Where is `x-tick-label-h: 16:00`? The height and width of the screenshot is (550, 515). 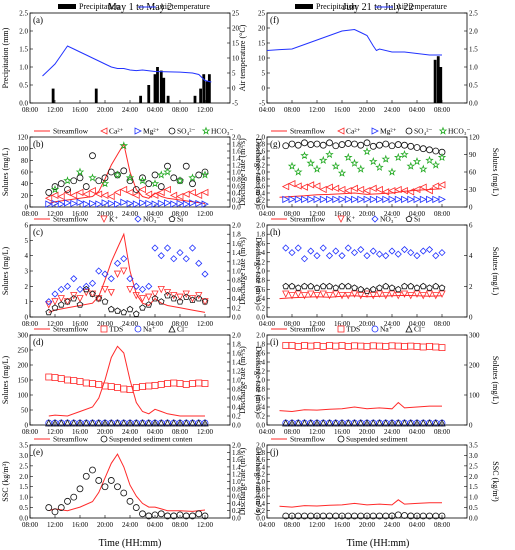
x-tick-label-h: 16:00 is located at coordinates (342, 324).